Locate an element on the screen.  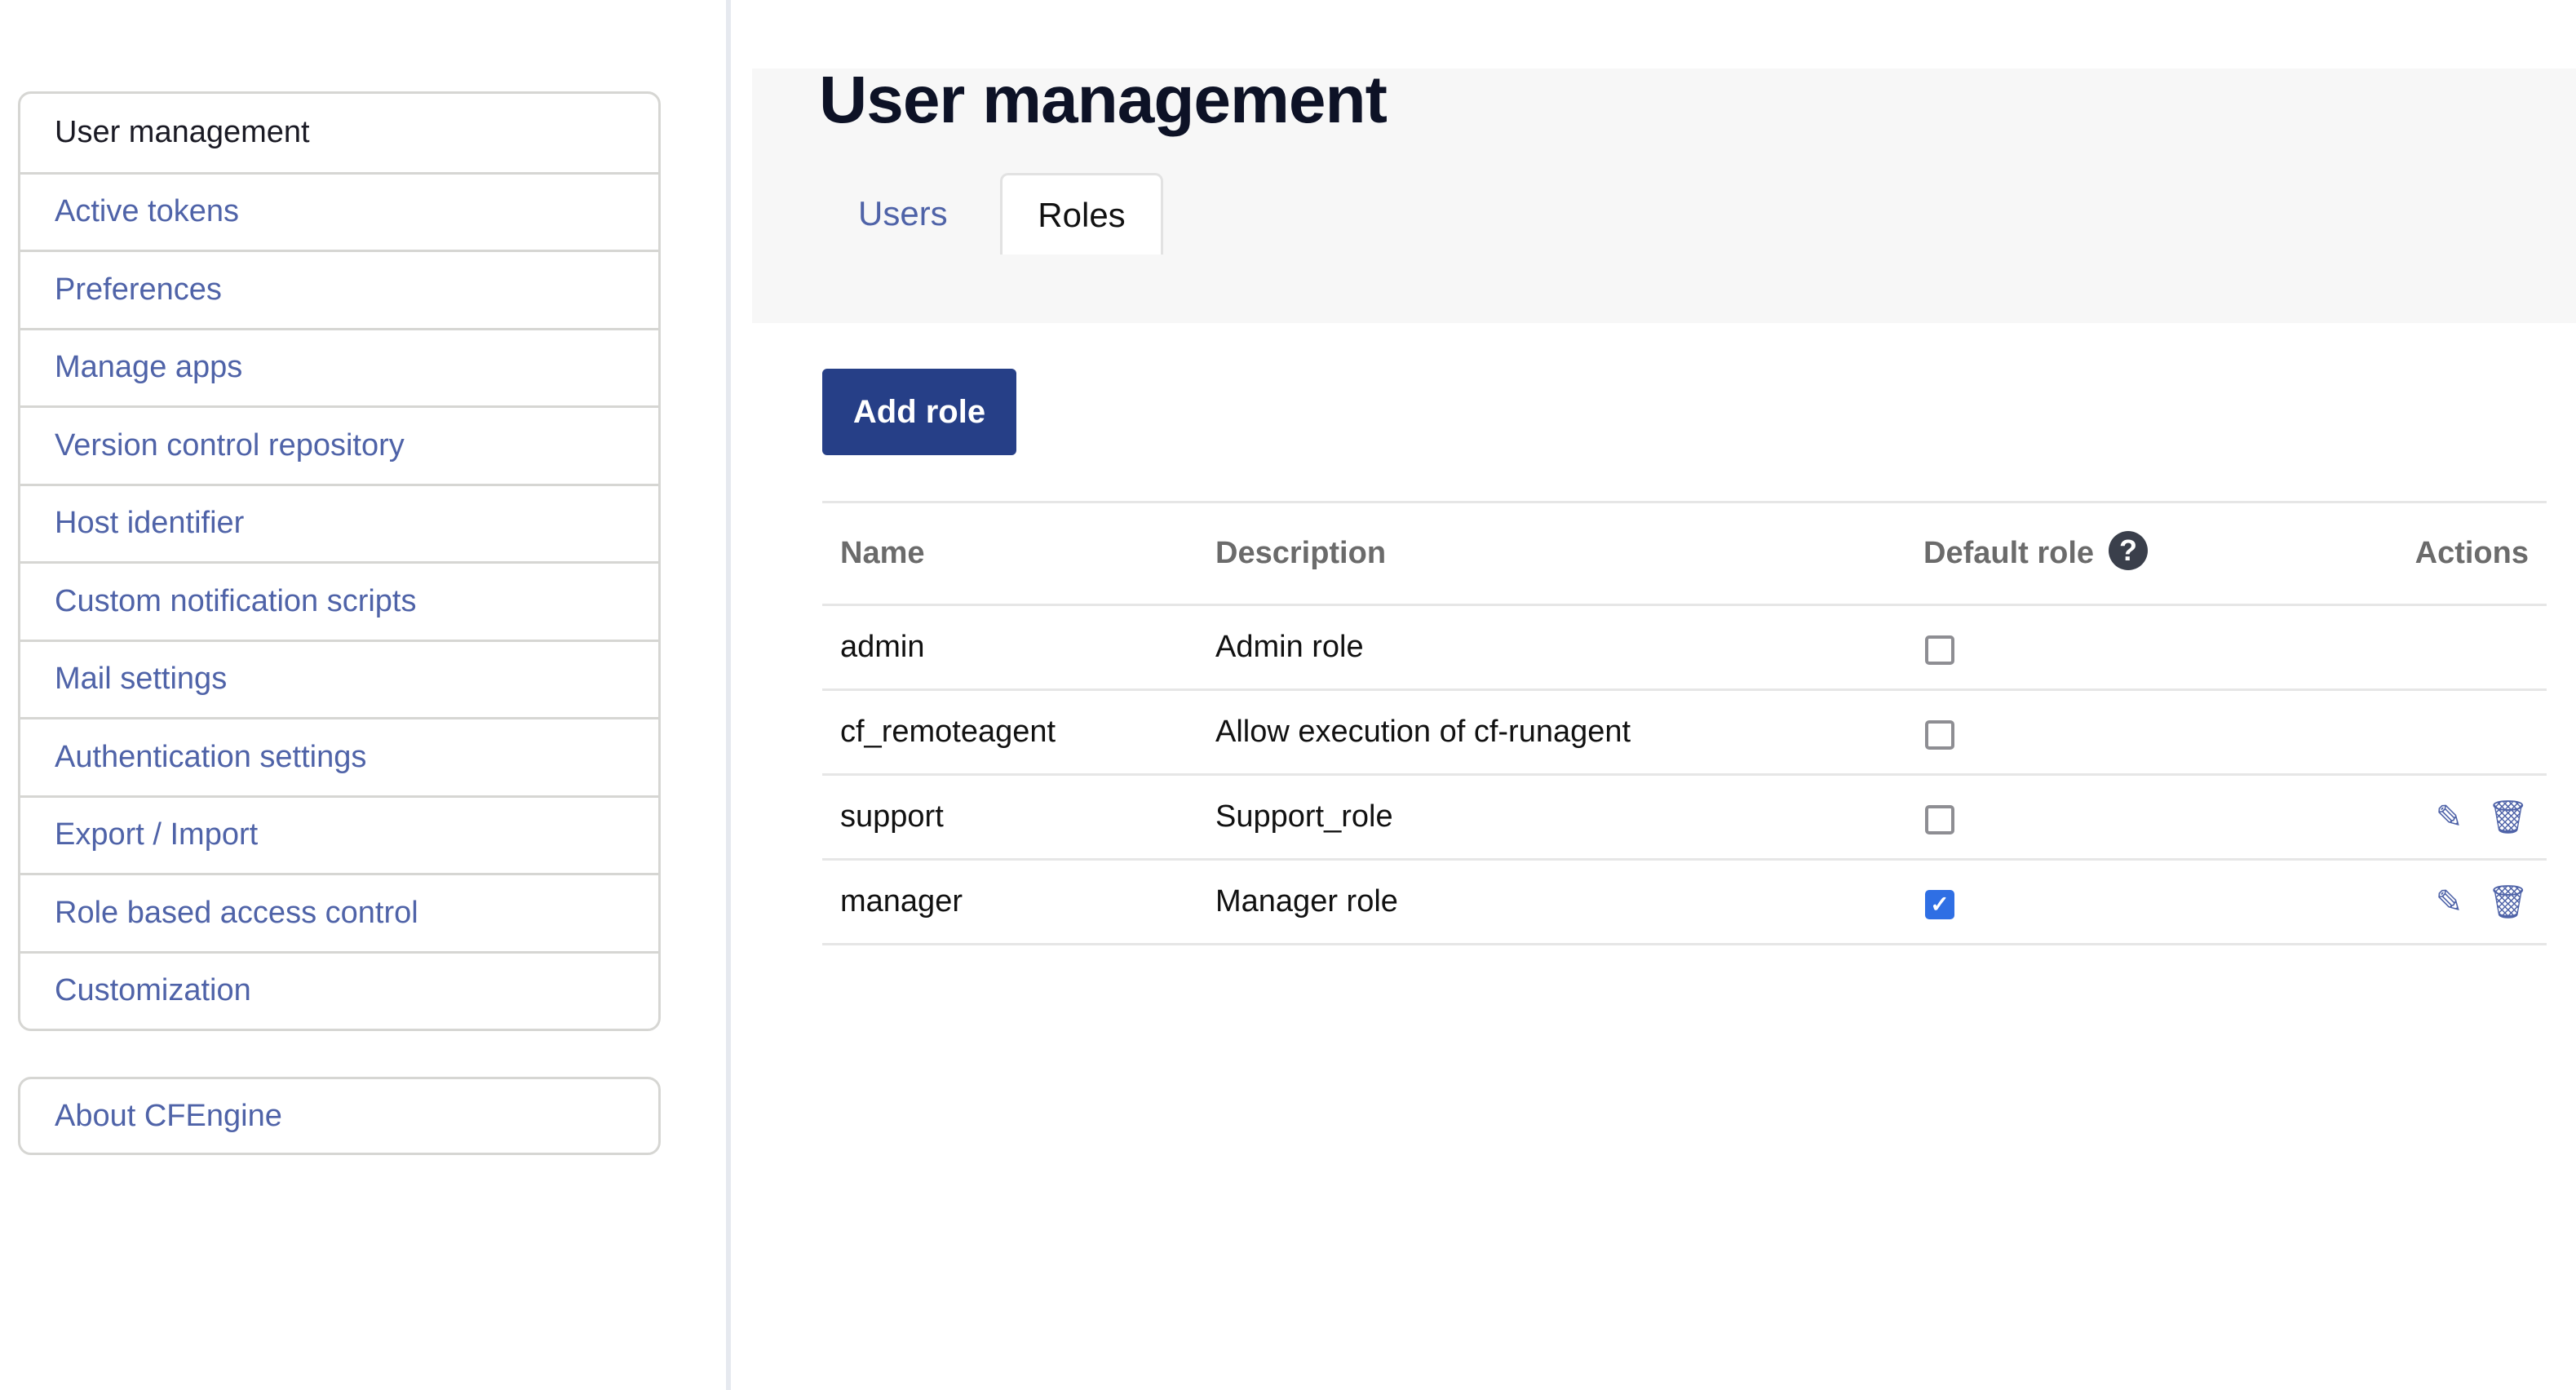
role-description: Manager role is located at coordinates (1306, 901).